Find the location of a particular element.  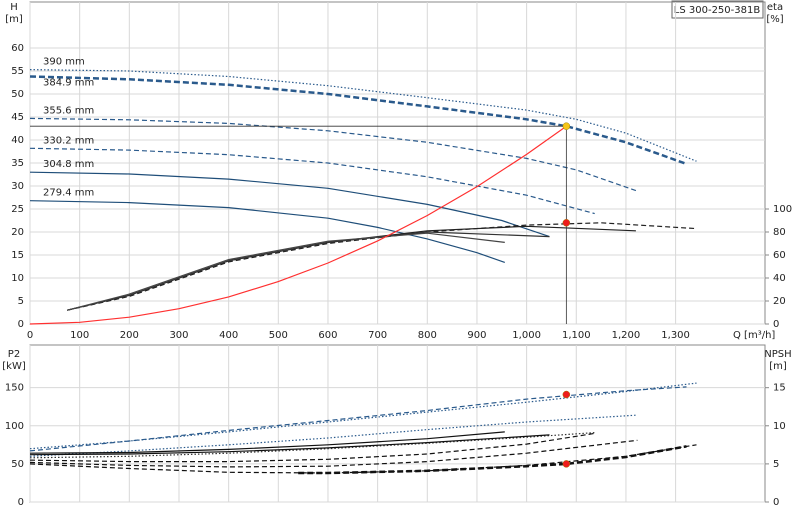

curve-label: 355.6 mm is located at coordinates (68, 110).